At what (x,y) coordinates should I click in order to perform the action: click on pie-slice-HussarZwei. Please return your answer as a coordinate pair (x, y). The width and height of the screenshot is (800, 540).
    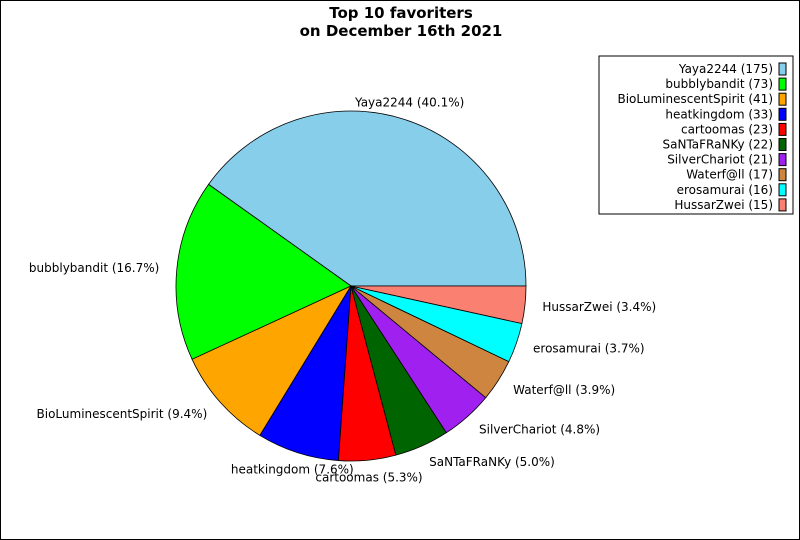
    Looking at the image, I should click on (438, 305).